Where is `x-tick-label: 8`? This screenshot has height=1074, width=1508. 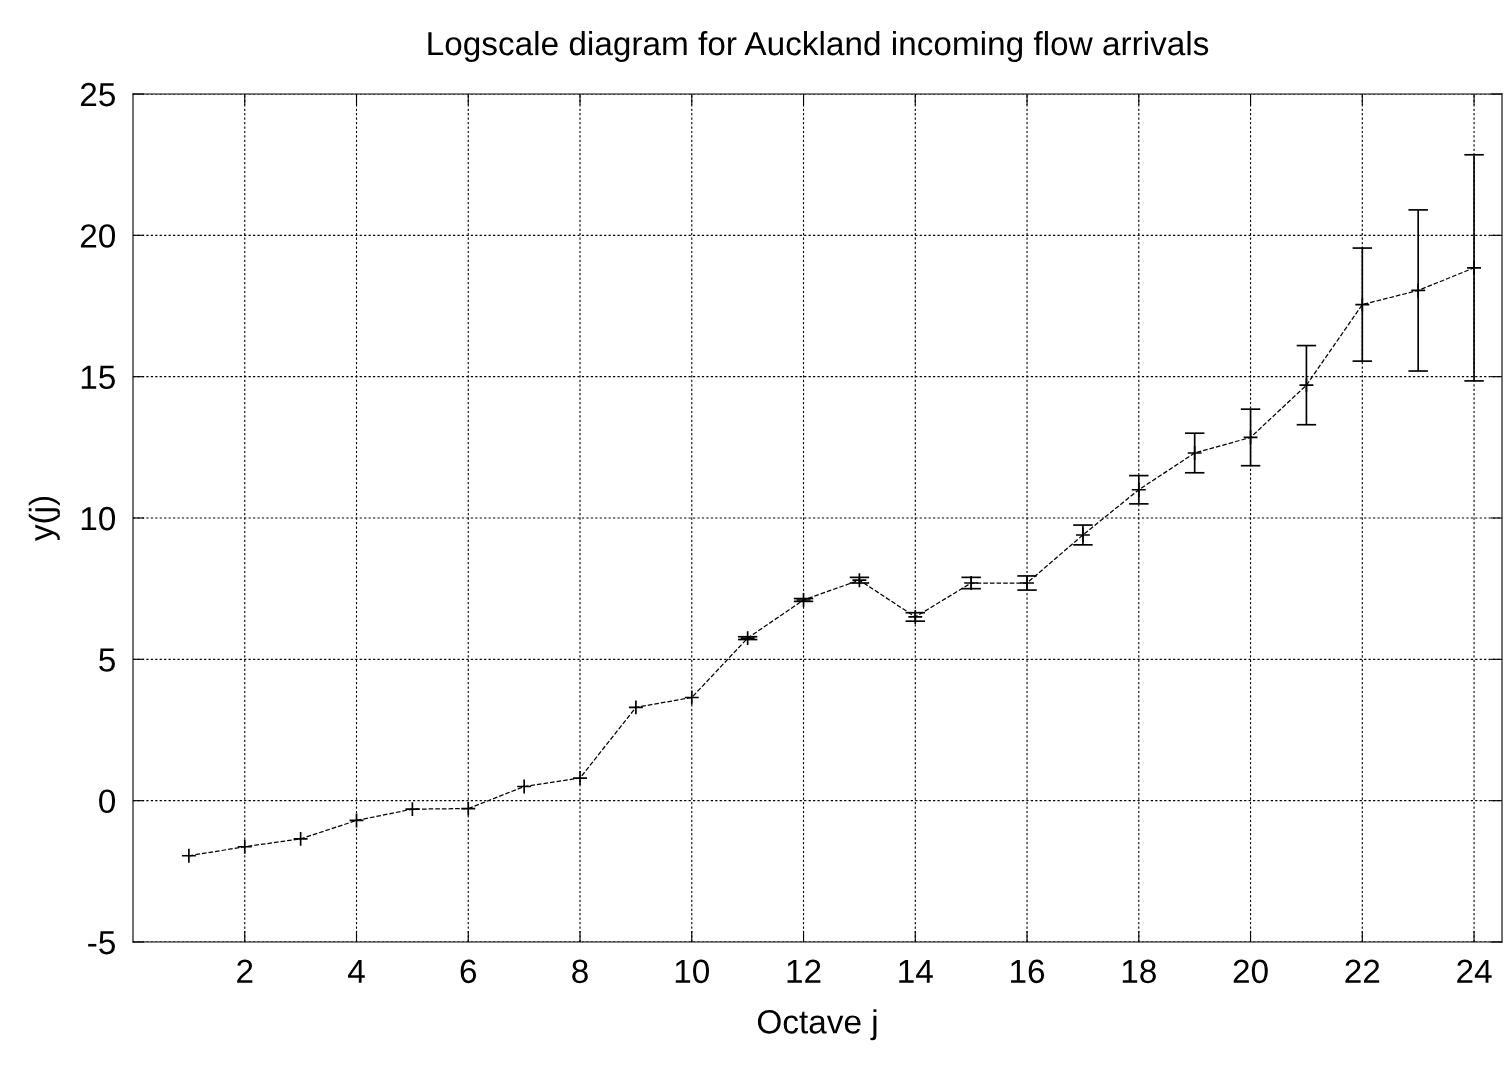
x-tick-label: 8 is located at coordinates (580, 971).